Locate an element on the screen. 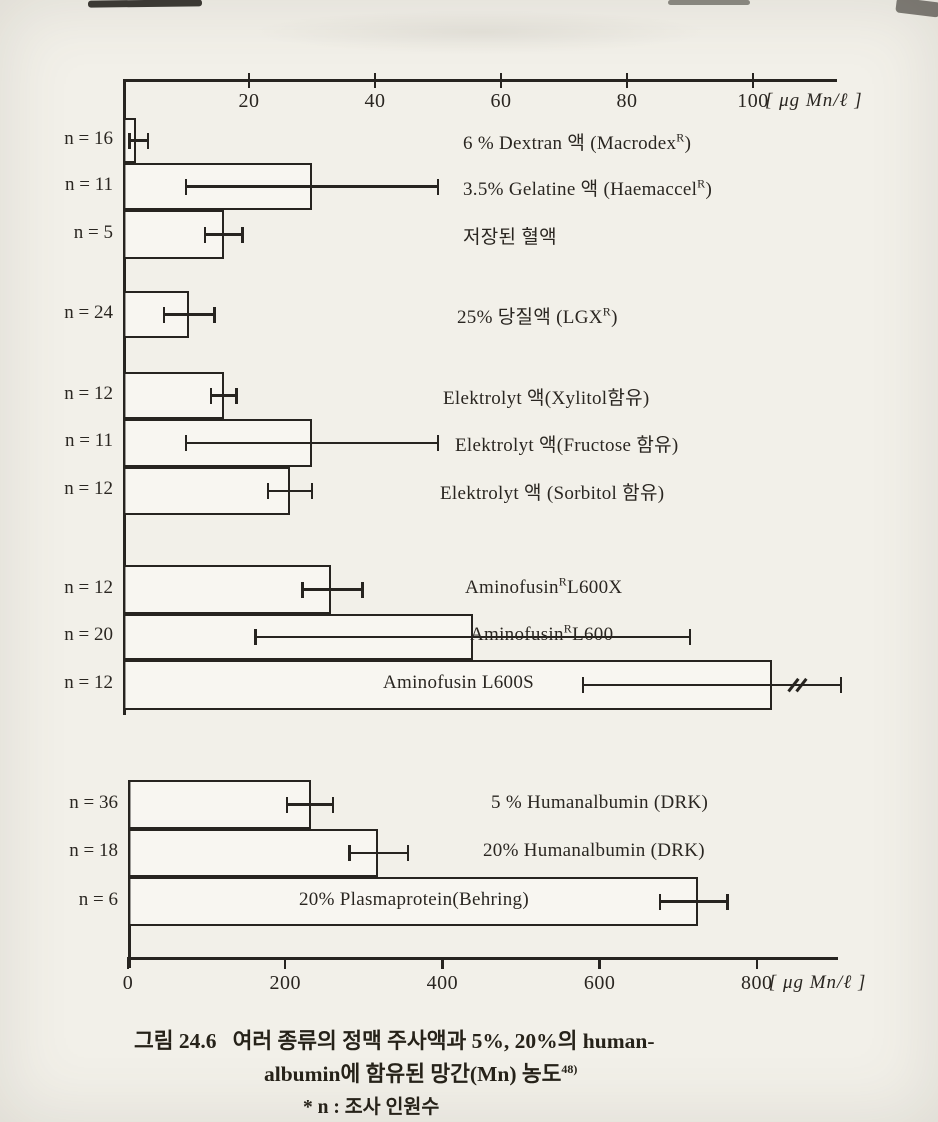 This screenshot has height=1122, width=938. tick-label: 600 is located at coordinates (599, 983).